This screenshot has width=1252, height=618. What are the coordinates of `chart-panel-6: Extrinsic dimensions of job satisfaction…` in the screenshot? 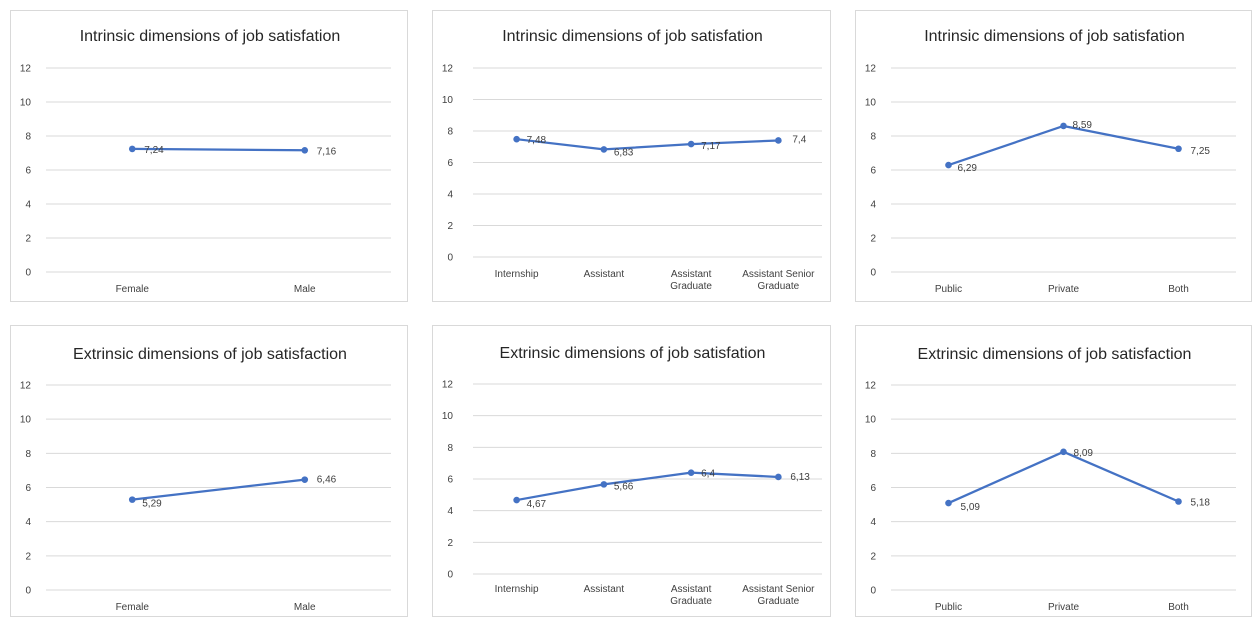 It's located at (1053, 471).